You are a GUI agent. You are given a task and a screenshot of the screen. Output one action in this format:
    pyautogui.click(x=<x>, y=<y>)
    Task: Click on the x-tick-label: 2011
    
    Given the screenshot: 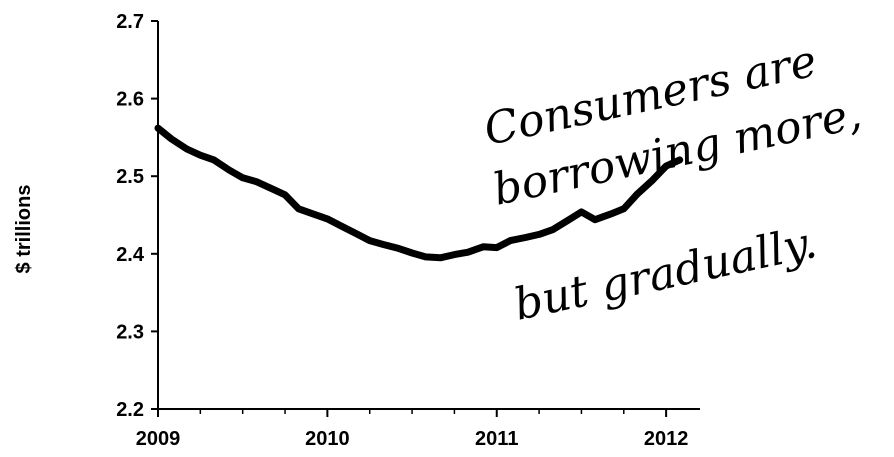 What is the action you would take?
    pyautogui.click(x=496, y=439)
    